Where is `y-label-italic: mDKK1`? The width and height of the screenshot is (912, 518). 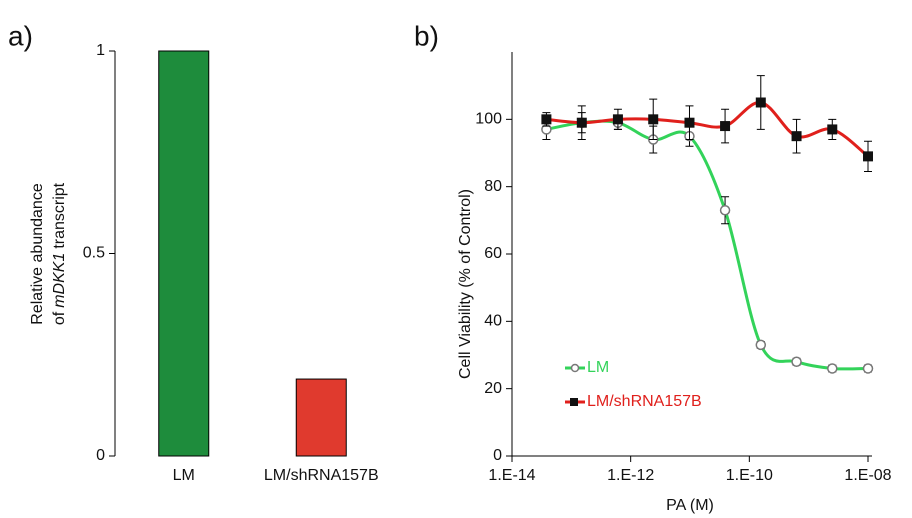
y-label-italic: mDKK1 is located at coordinates (59, 280).